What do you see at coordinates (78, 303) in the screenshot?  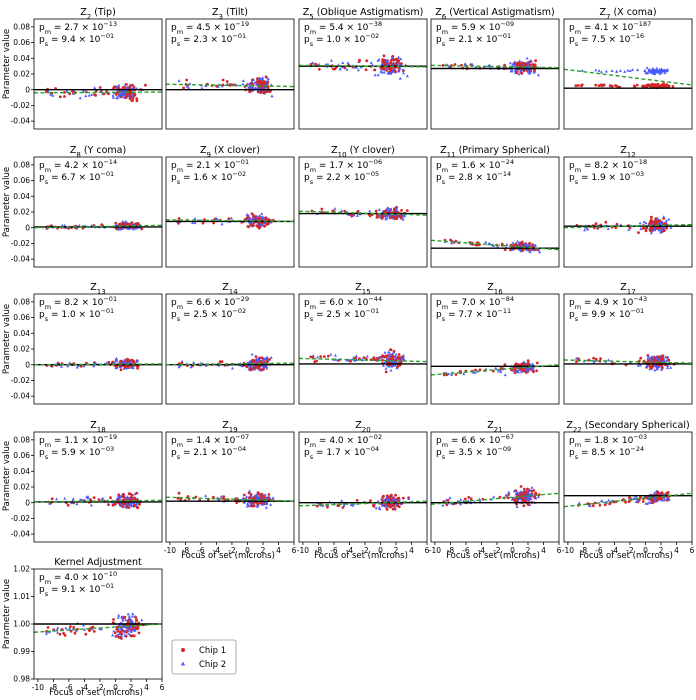 I see `pm-value: pm = 8.2 × 10−01` at bounding box center [78, 303].